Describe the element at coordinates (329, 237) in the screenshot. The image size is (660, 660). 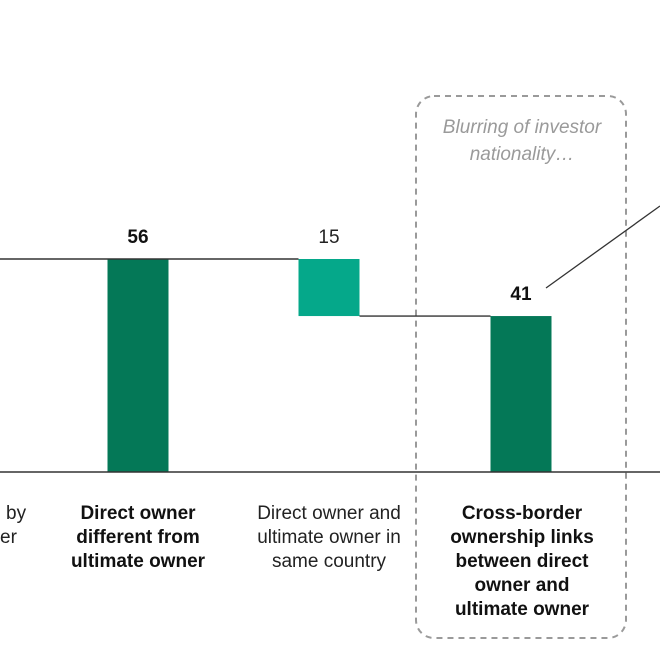
I see `value-label-2: 15` at that location.